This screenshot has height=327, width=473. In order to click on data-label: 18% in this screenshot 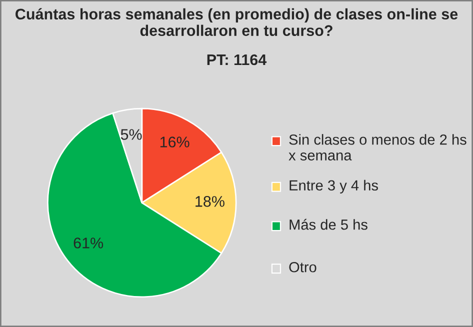, I will do `click(210, 201)`.